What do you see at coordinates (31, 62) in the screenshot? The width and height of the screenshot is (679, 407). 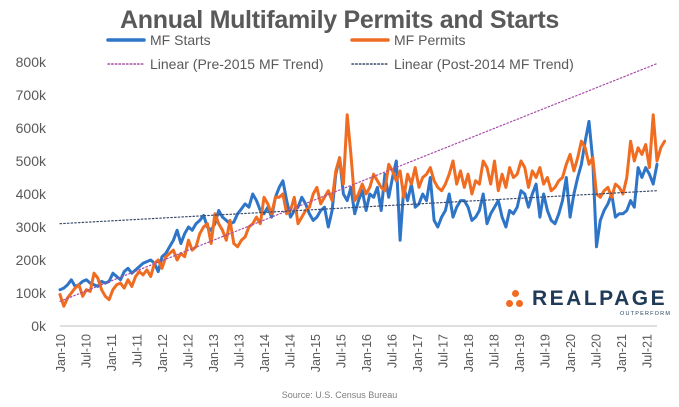 I see `y-tick-label: 800k` at bounding box center [31, 62].